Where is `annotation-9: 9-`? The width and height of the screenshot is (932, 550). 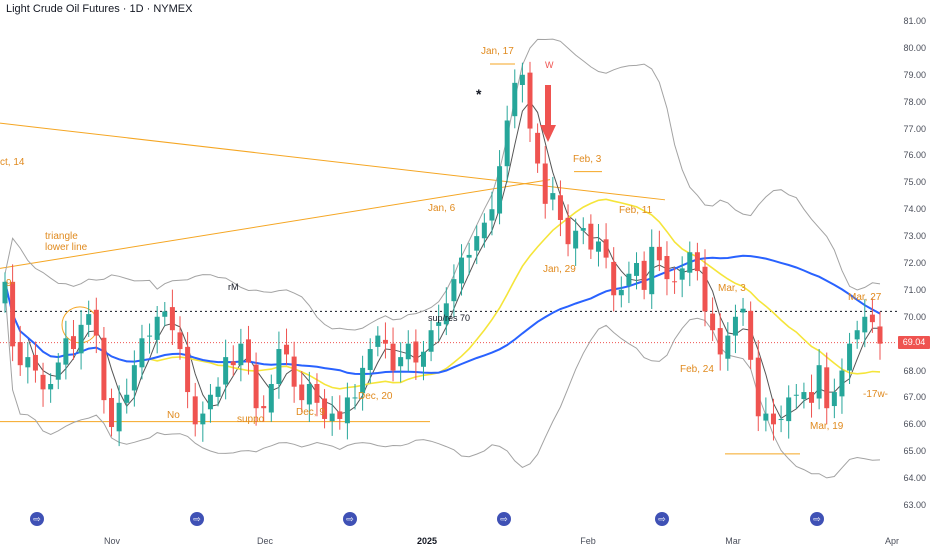
annotation-9: 9- is located at coordinates (10, 283).